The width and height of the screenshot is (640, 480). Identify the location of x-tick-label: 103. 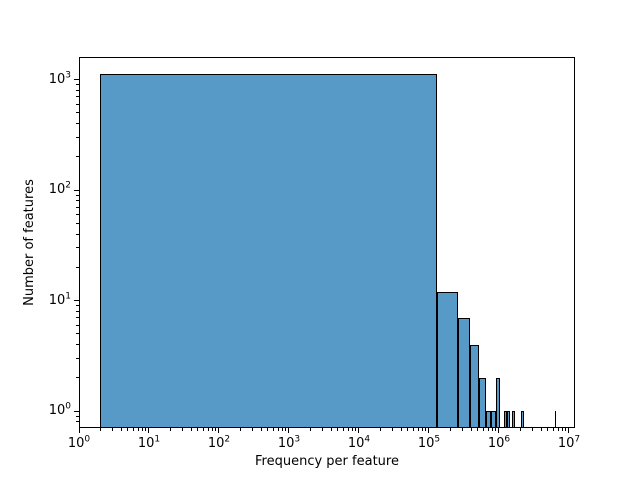
(289, 442).